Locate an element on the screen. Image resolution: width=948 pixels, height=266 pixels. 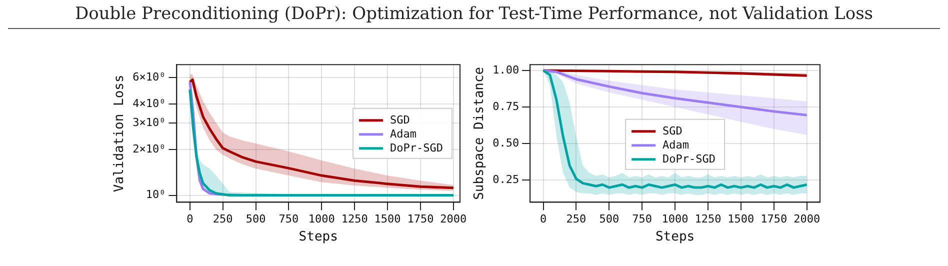
y-tick-label: 4×10⁰ is located at coordinates (149, 103).